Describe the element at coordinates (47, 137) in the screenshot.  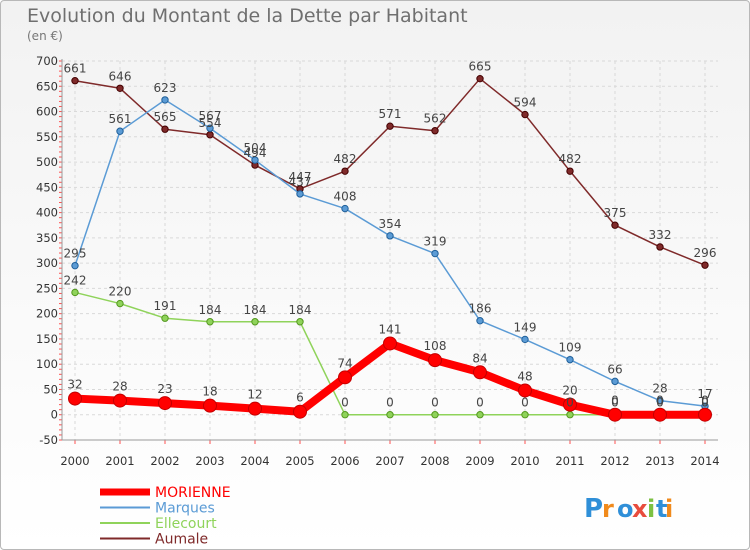
I see `y-tick-label: 550` at that location.